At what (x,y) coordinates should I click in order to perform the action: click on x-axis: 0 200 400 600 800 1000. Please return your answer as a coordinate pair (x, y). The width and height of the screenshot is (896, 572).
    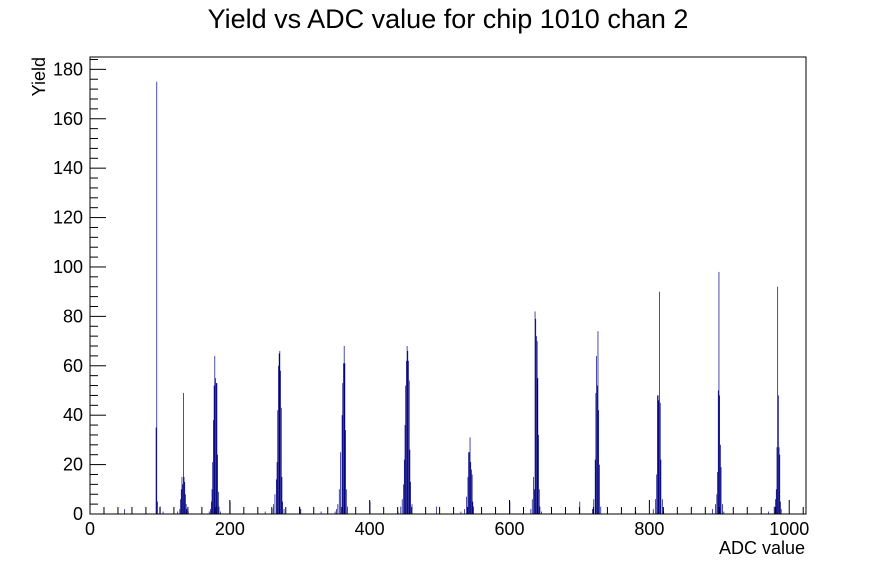
    Looking at the image, I should click on (447, 519).